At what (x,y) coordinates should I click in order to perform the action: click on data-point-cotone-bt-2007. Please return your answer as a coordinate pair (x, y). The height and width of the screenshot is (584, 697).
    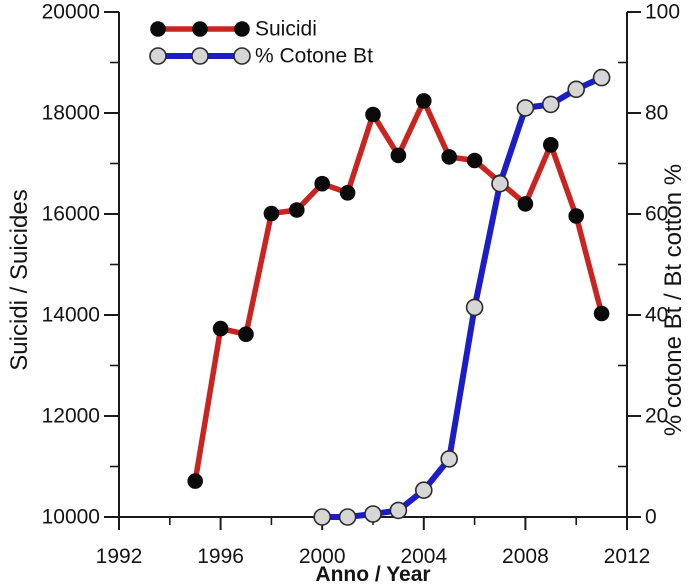
    Looking at the image, I should click on (500, 183).